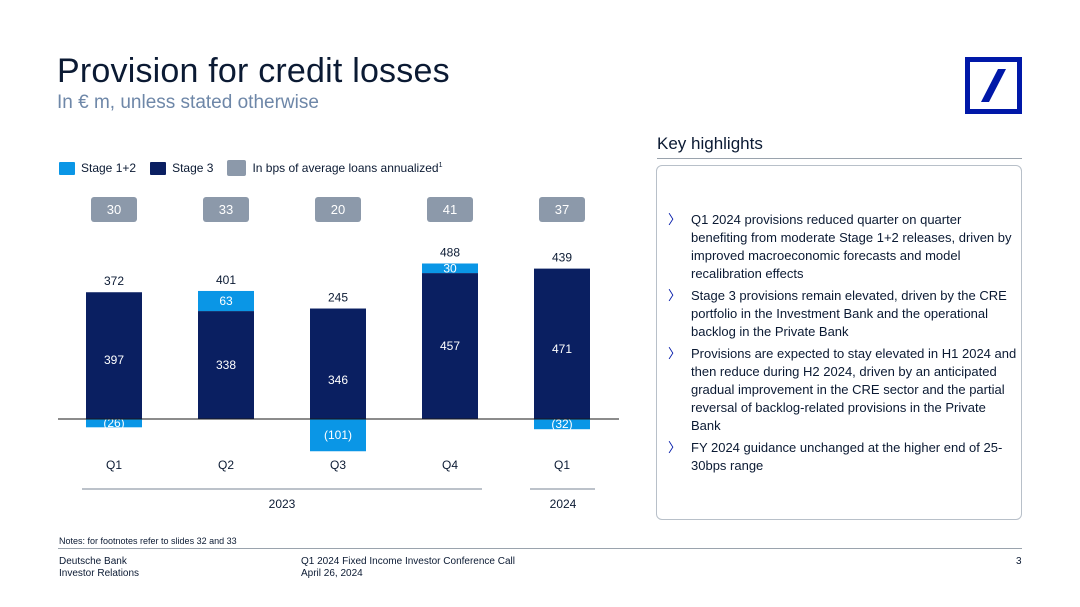 Image resolution: width=1080 pixels, height=607 pixels. What do you see at coordinates (237, 168) in the screenshot?
I see `legend-swatch-bps` at bounding box center [237, 168].